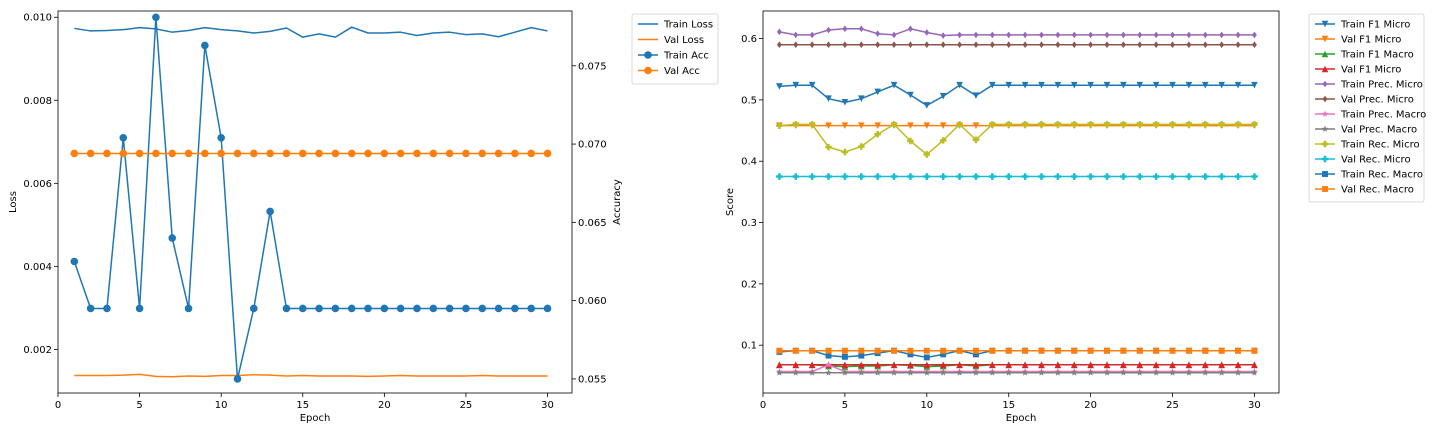  What do you see at coordinates (684, 40) in the screenshot?
I see `legend-label: Val Loss` at bounding box center [684, 40].